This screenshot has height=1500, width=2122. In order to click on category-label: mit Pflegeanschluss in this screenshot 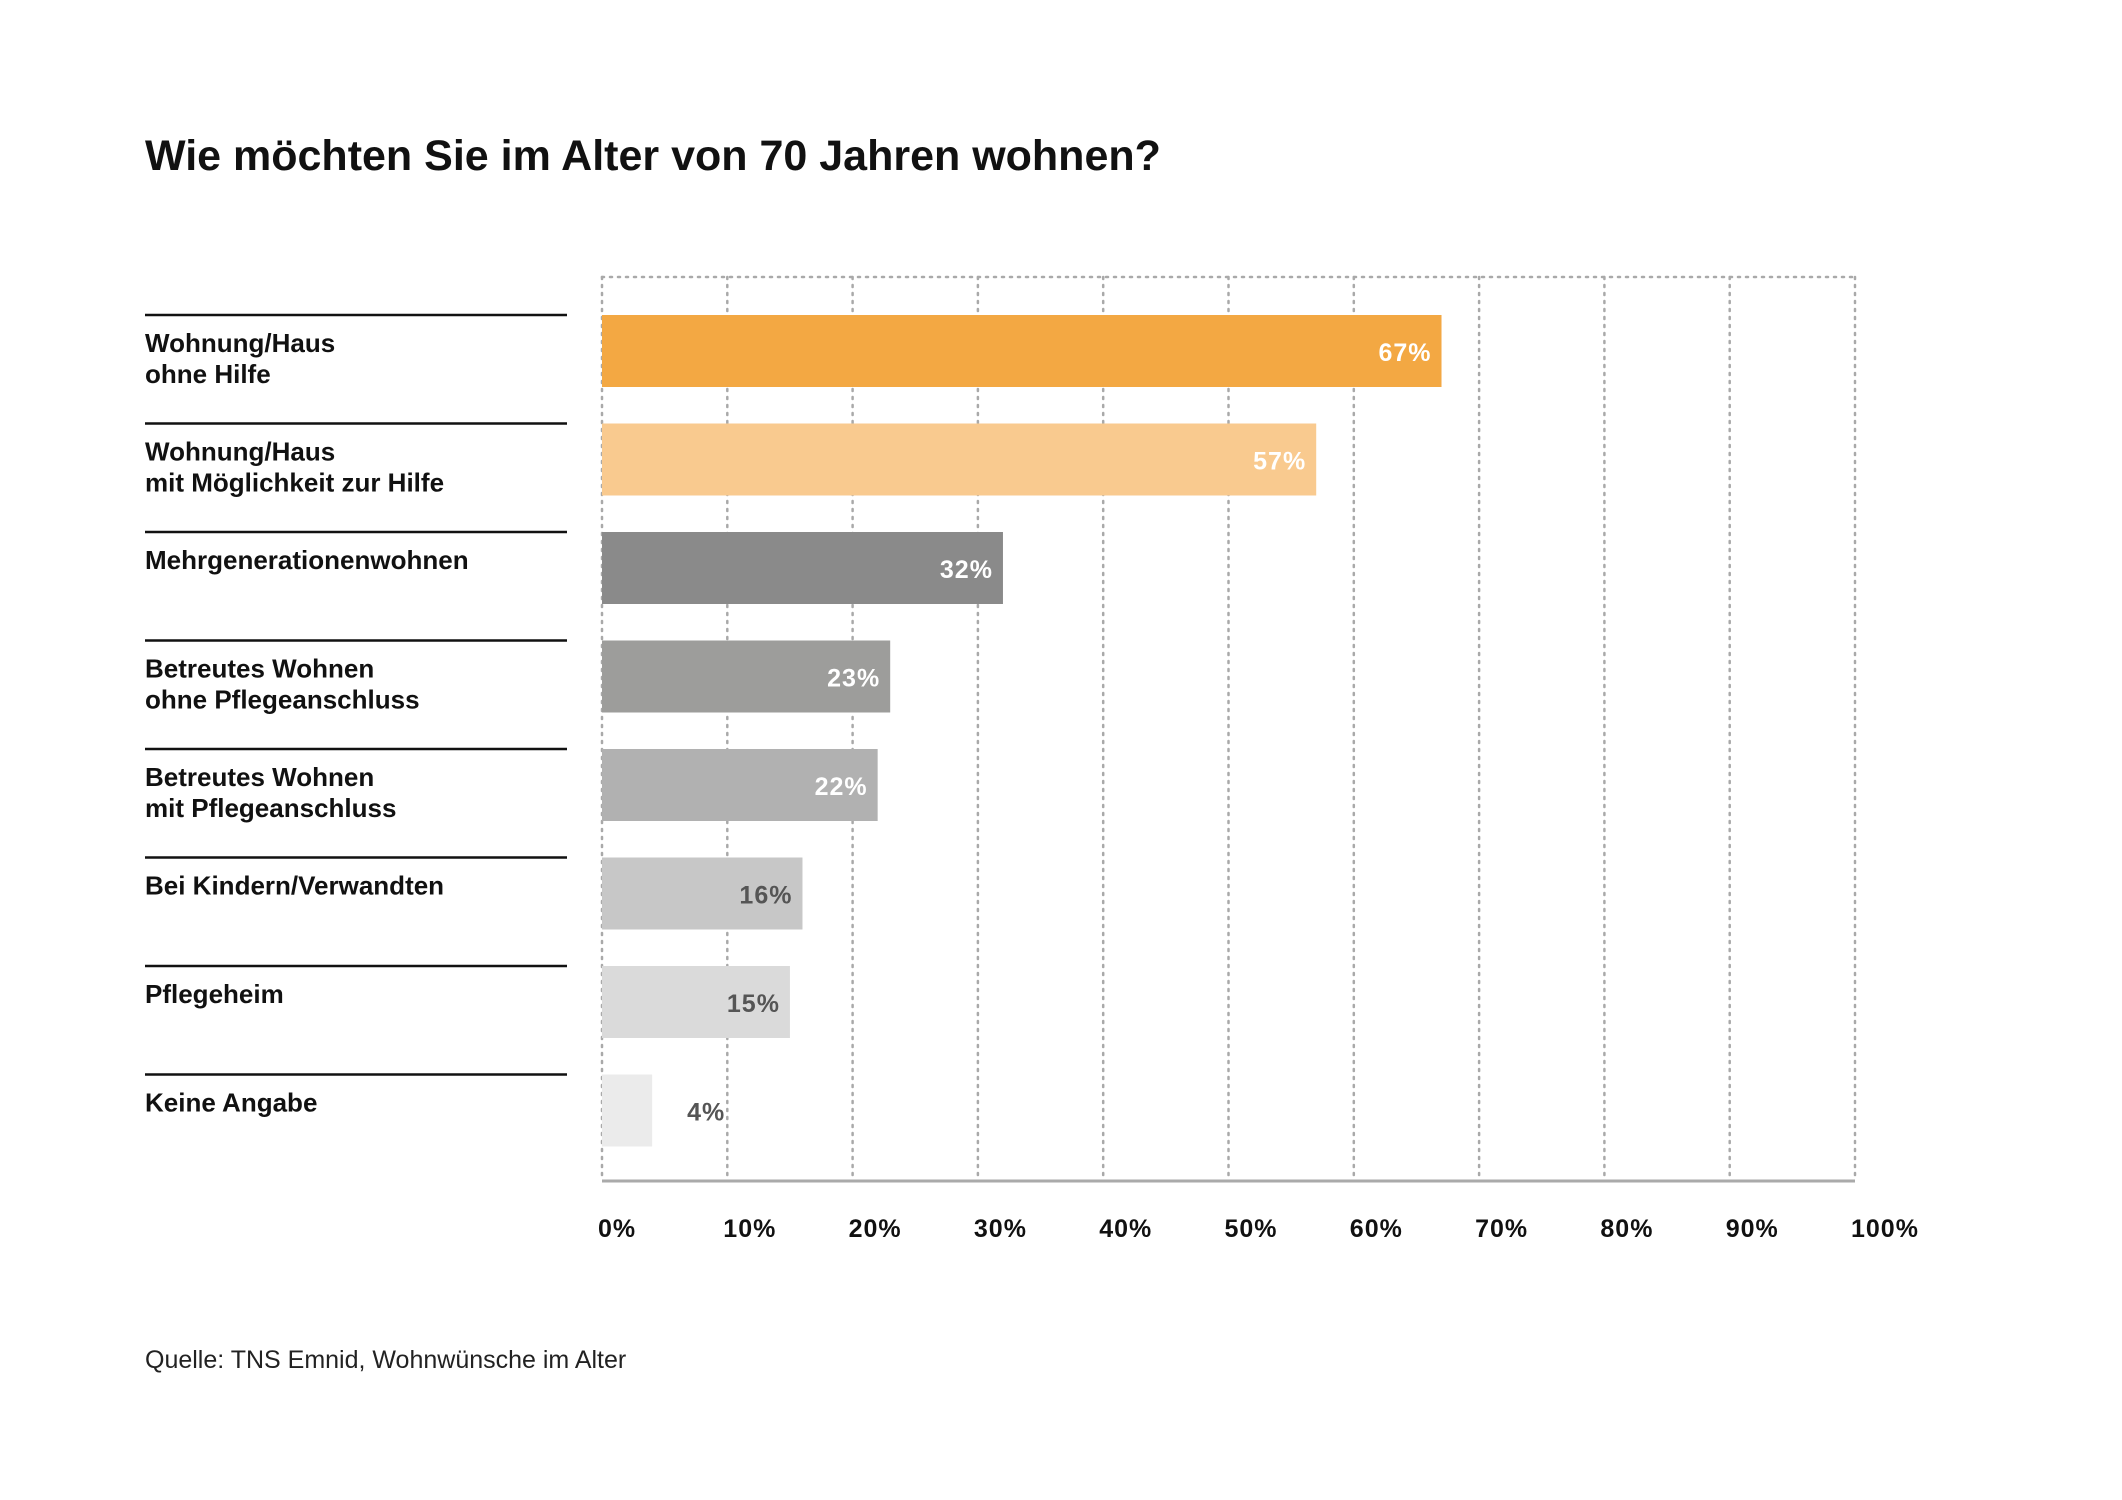, I will do `click(270, 808)`.